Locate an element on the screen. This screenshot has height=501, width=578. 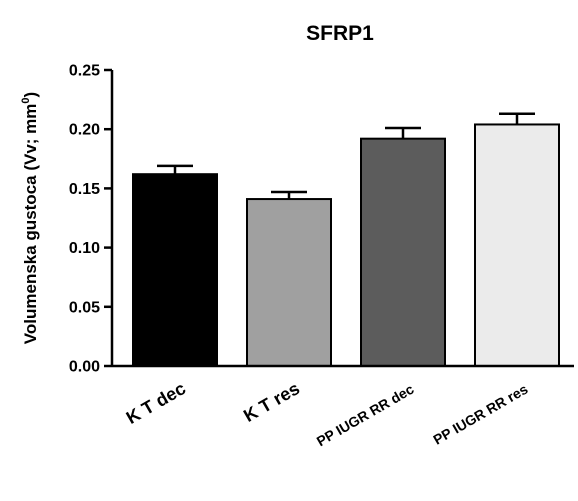
y-tick-label: 0.05 is located at coordinates (84, 307).